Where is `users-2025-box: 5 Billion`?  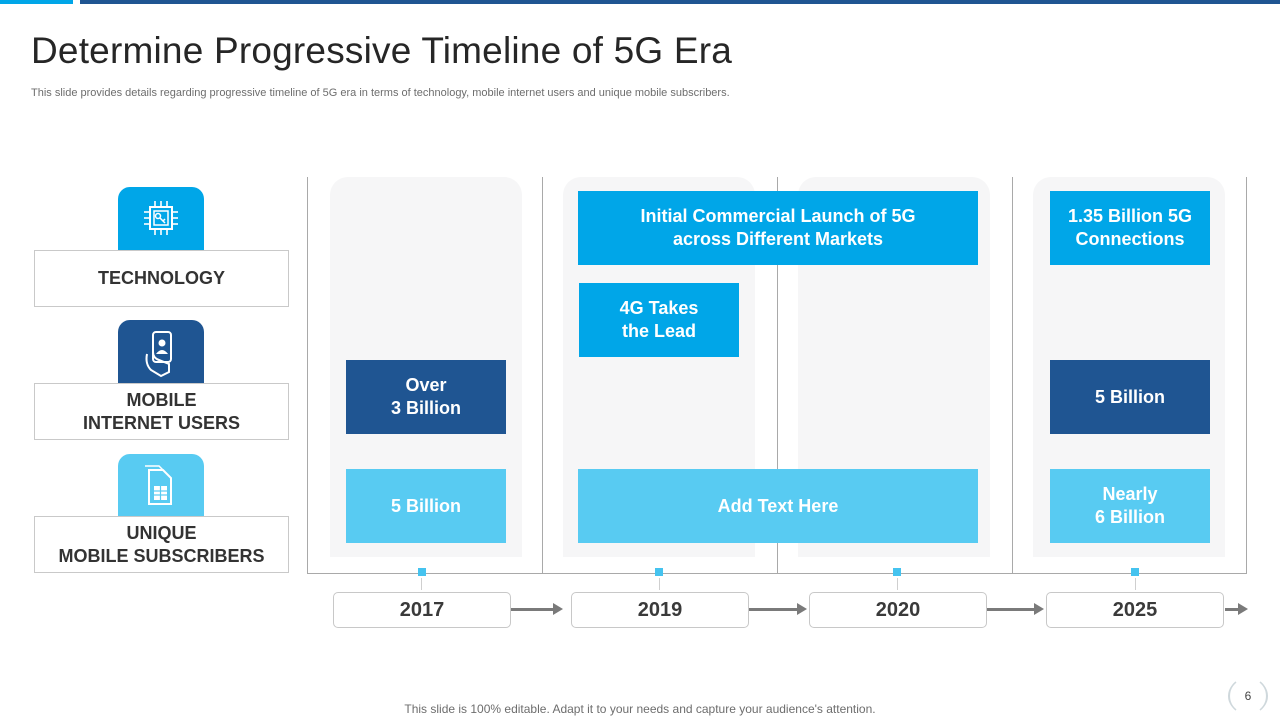
users-2025-box: 5 Billion is located at coordinates (1130, 397).